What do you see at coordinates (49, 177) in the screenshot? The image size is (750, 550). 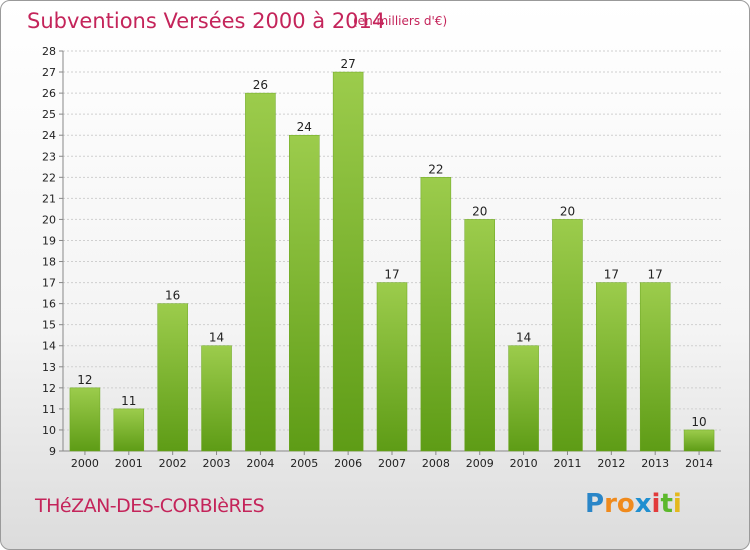 I see `y-tick-label: 22` at bounding box center [49, 177].